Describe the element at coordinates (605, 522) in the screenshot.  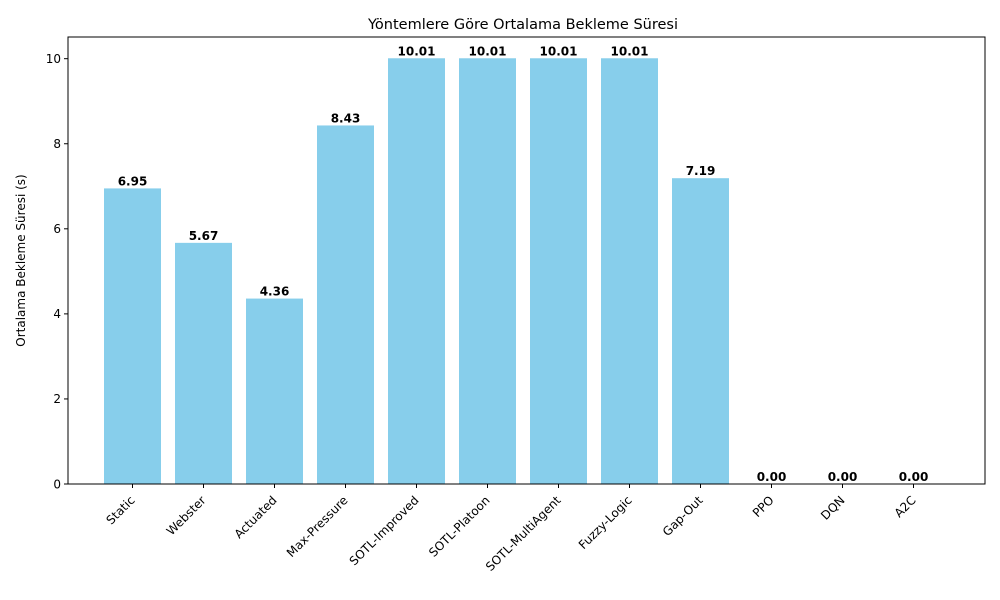
I see `x-tick-label: Fuzzy-Logic` at that location.